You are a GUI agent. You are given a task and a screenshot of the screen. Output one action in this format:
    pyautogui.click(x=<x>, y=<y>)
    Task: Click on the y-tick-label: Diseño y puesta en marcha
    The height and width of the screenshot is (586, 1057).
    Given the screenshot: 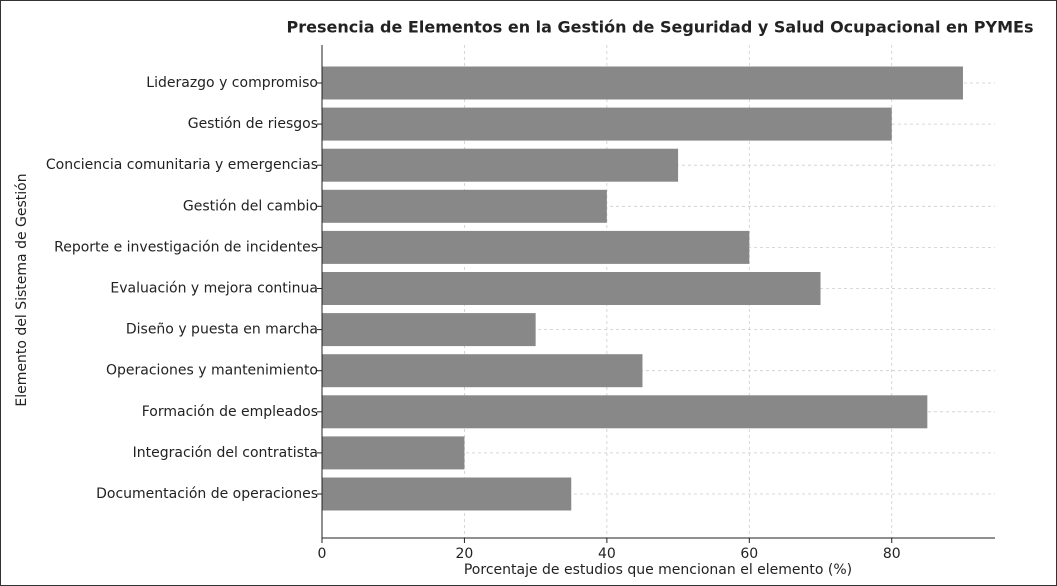 What is the action you would take?
    pyautogui.click(x=222, y=330)
    